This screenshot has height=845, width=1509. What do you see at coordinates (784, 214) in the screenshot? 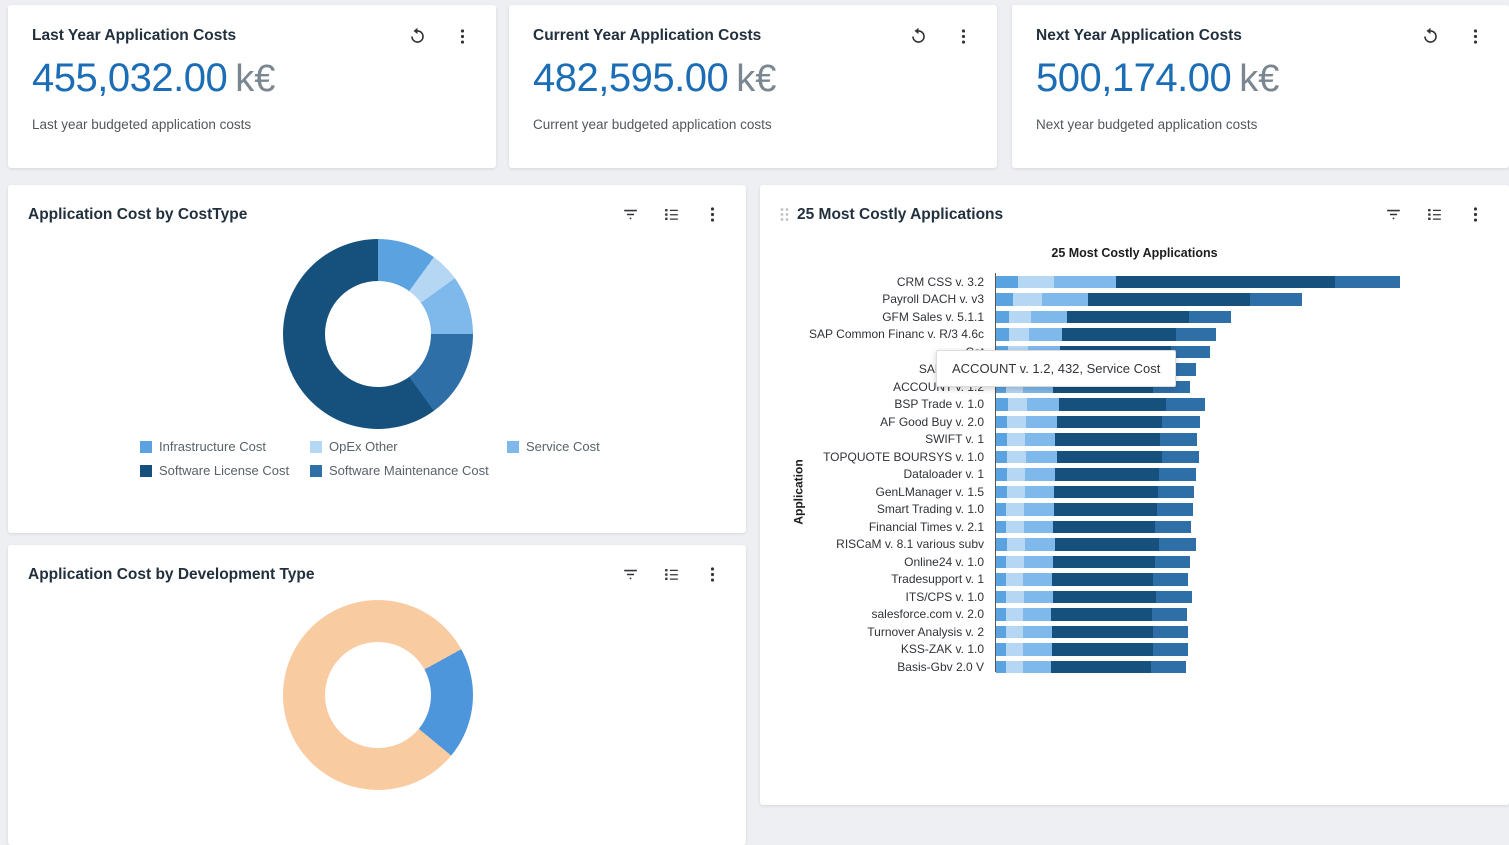
I see `drag-handle-icon` at bounding box center [784, 214].